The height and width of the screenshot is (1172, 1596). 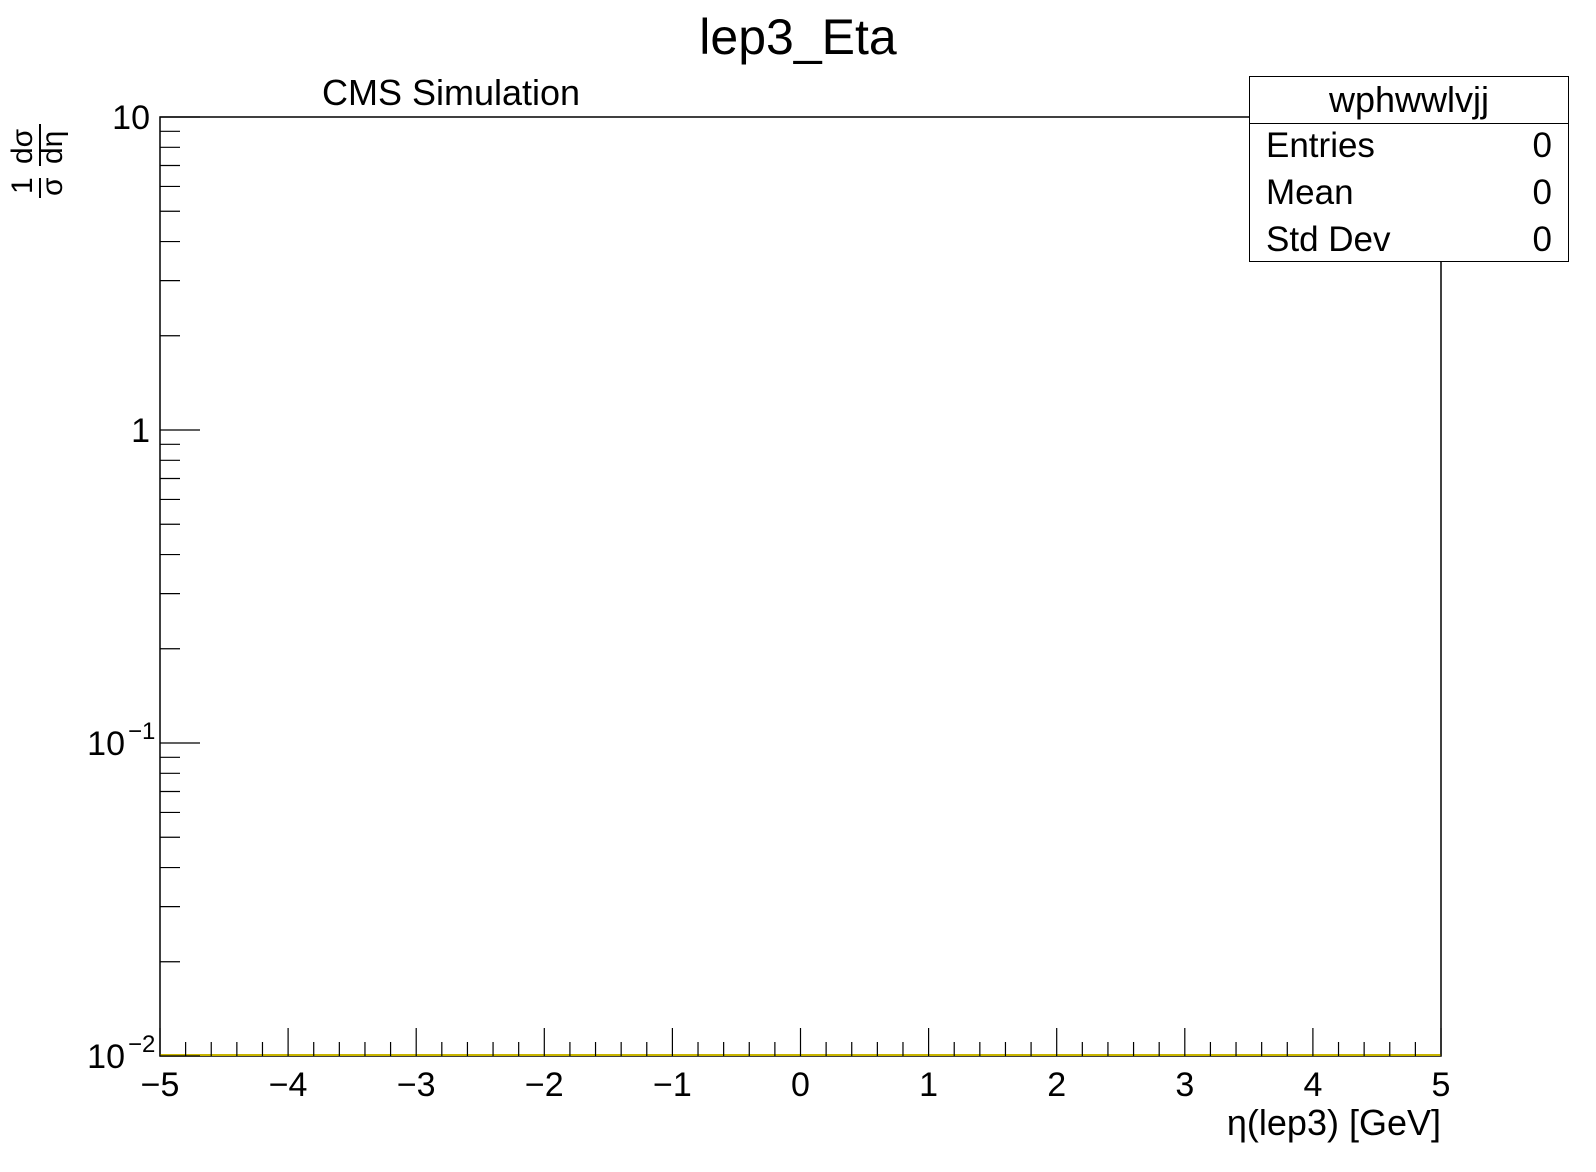 What do you see at coordinates (22, 185) in the screenshot?
I see `y-label-one: 1` at bounding box center [22, 185].